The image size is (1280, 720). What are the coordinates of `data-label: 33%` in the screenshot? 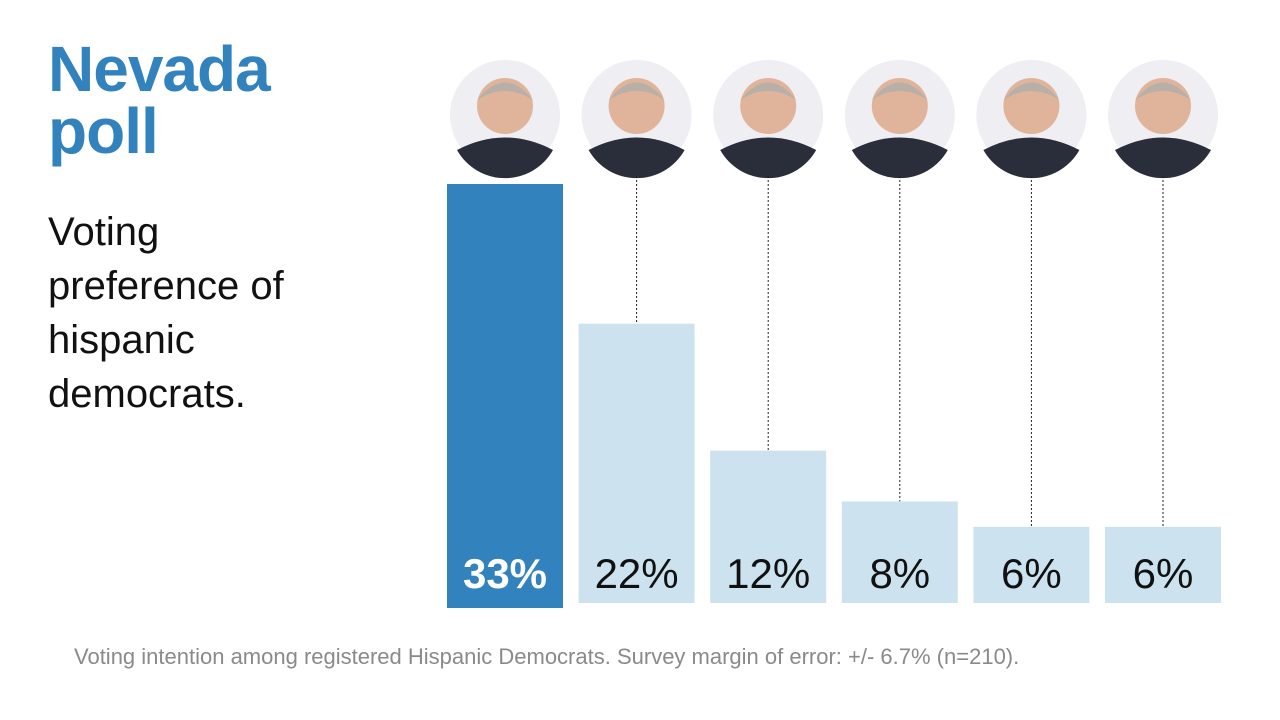 It's located at (505, 573).